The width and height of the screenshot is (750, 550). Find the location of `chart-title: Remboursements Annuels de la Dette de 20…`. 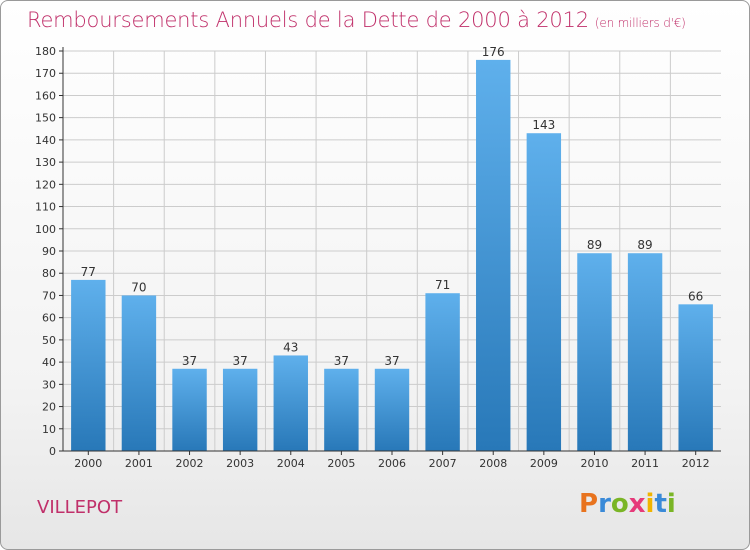

chart-title: Remboursements Annuels de la Dette de 20… is located at coordinates (356, 20).